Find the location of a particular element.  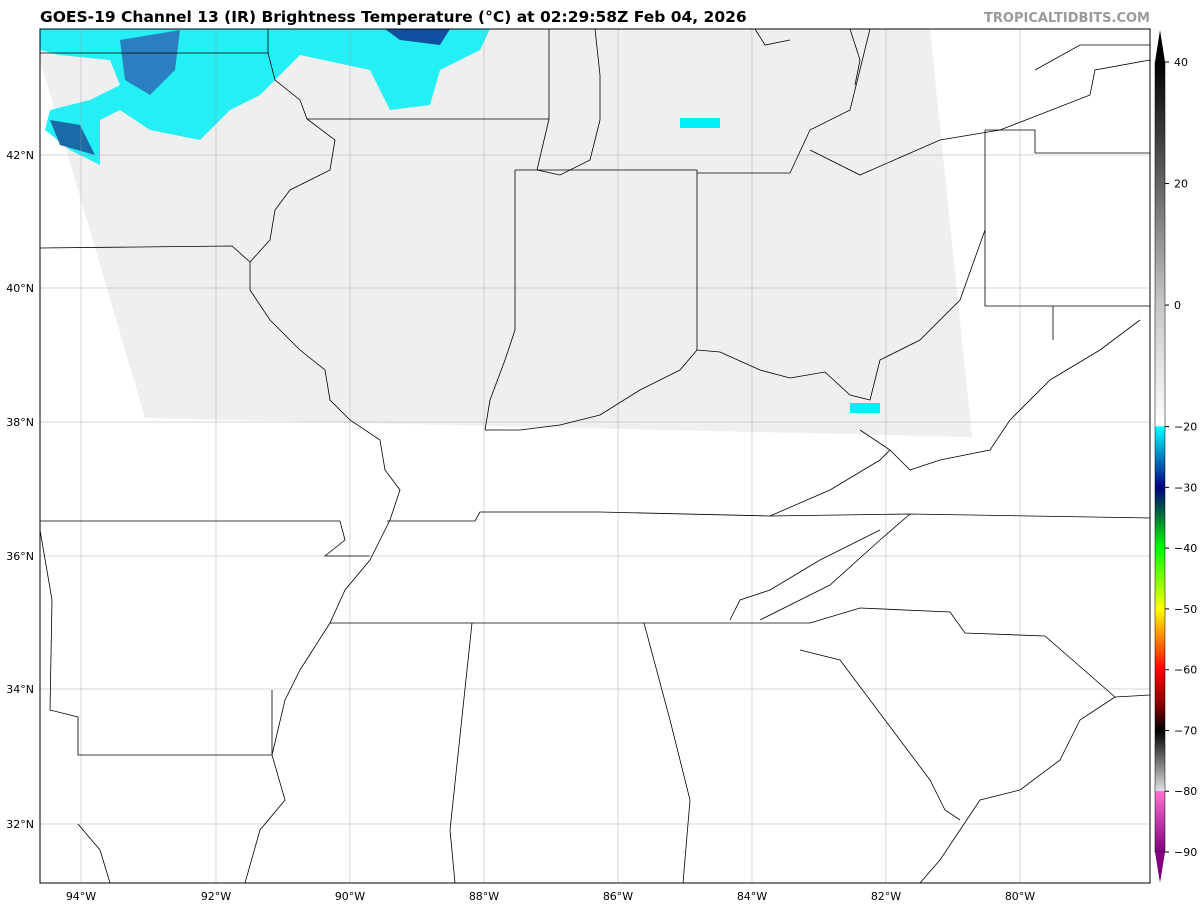

colorbar-extend-min is located at coordinates (1160, 867).